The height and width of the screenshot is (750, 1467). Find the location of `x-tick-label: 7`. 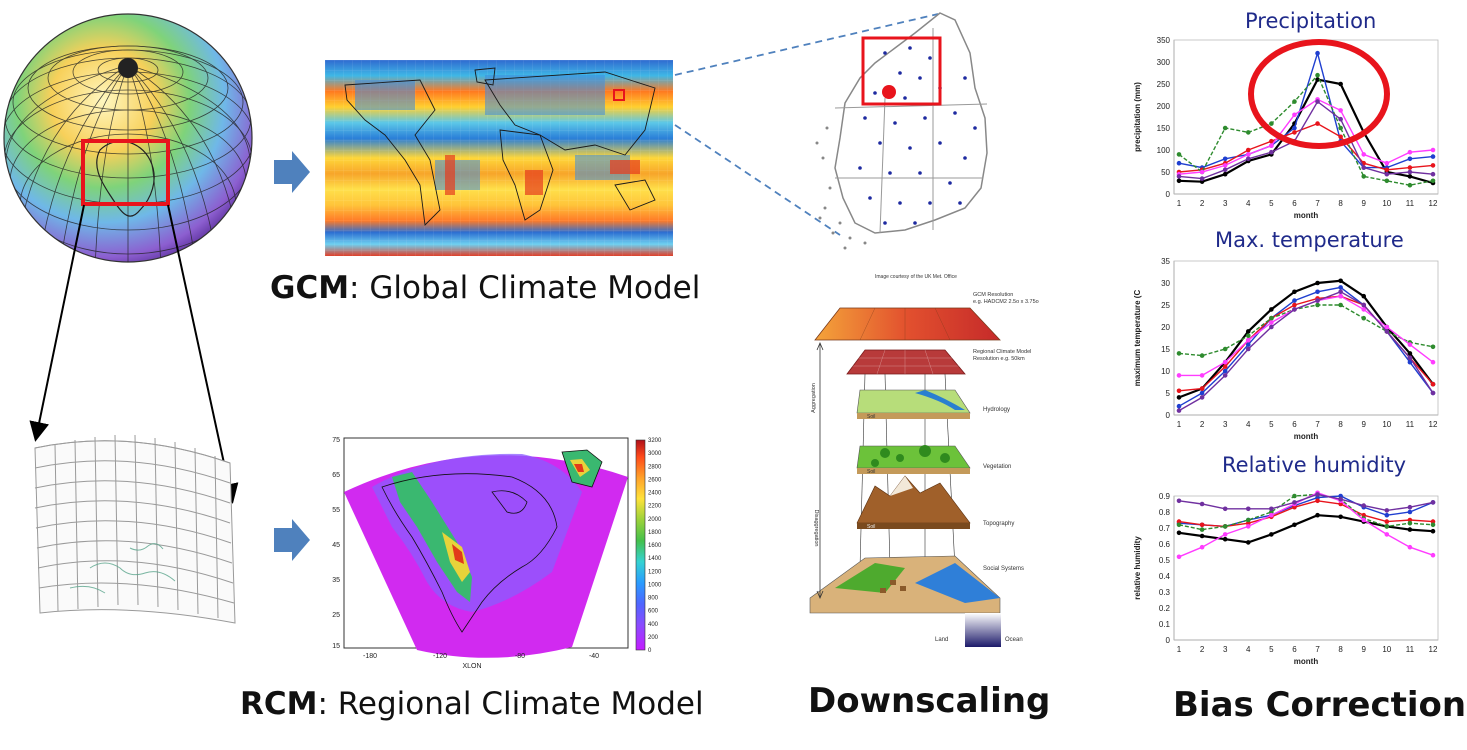

x-tick-label: 7 is located at coordinates (1317, 424).